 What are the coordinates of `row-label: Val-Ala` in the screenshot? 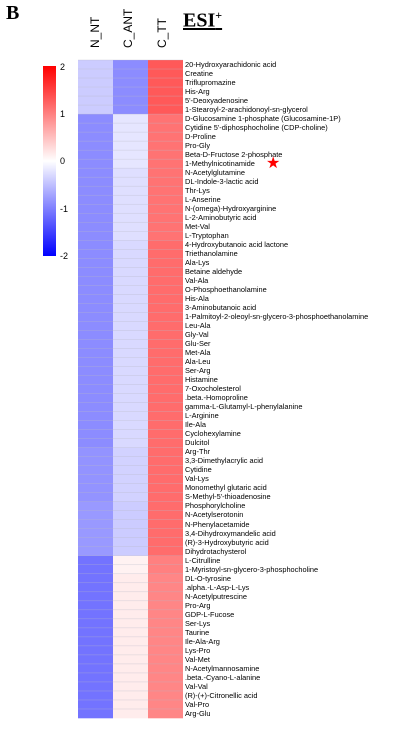 It's located at (197, 281).